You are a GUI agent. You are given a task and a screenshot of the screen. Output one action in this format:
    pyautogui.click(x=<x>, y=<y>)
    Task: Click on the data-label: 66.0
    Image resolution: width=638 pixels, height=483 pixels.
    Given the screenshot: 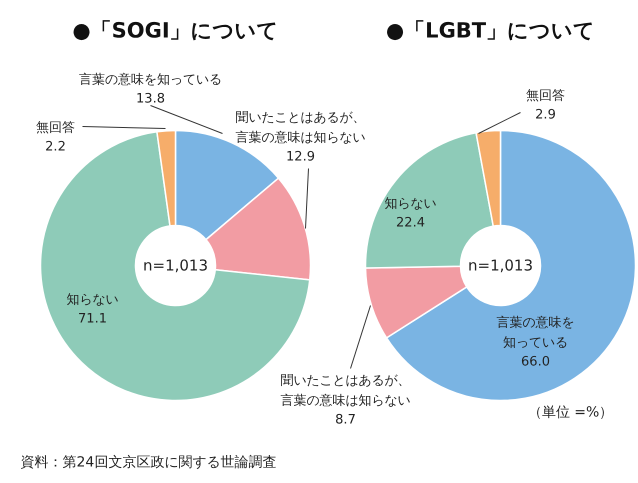 What is the action you would take?
    pyautogui.click(x=535, y=362)
    